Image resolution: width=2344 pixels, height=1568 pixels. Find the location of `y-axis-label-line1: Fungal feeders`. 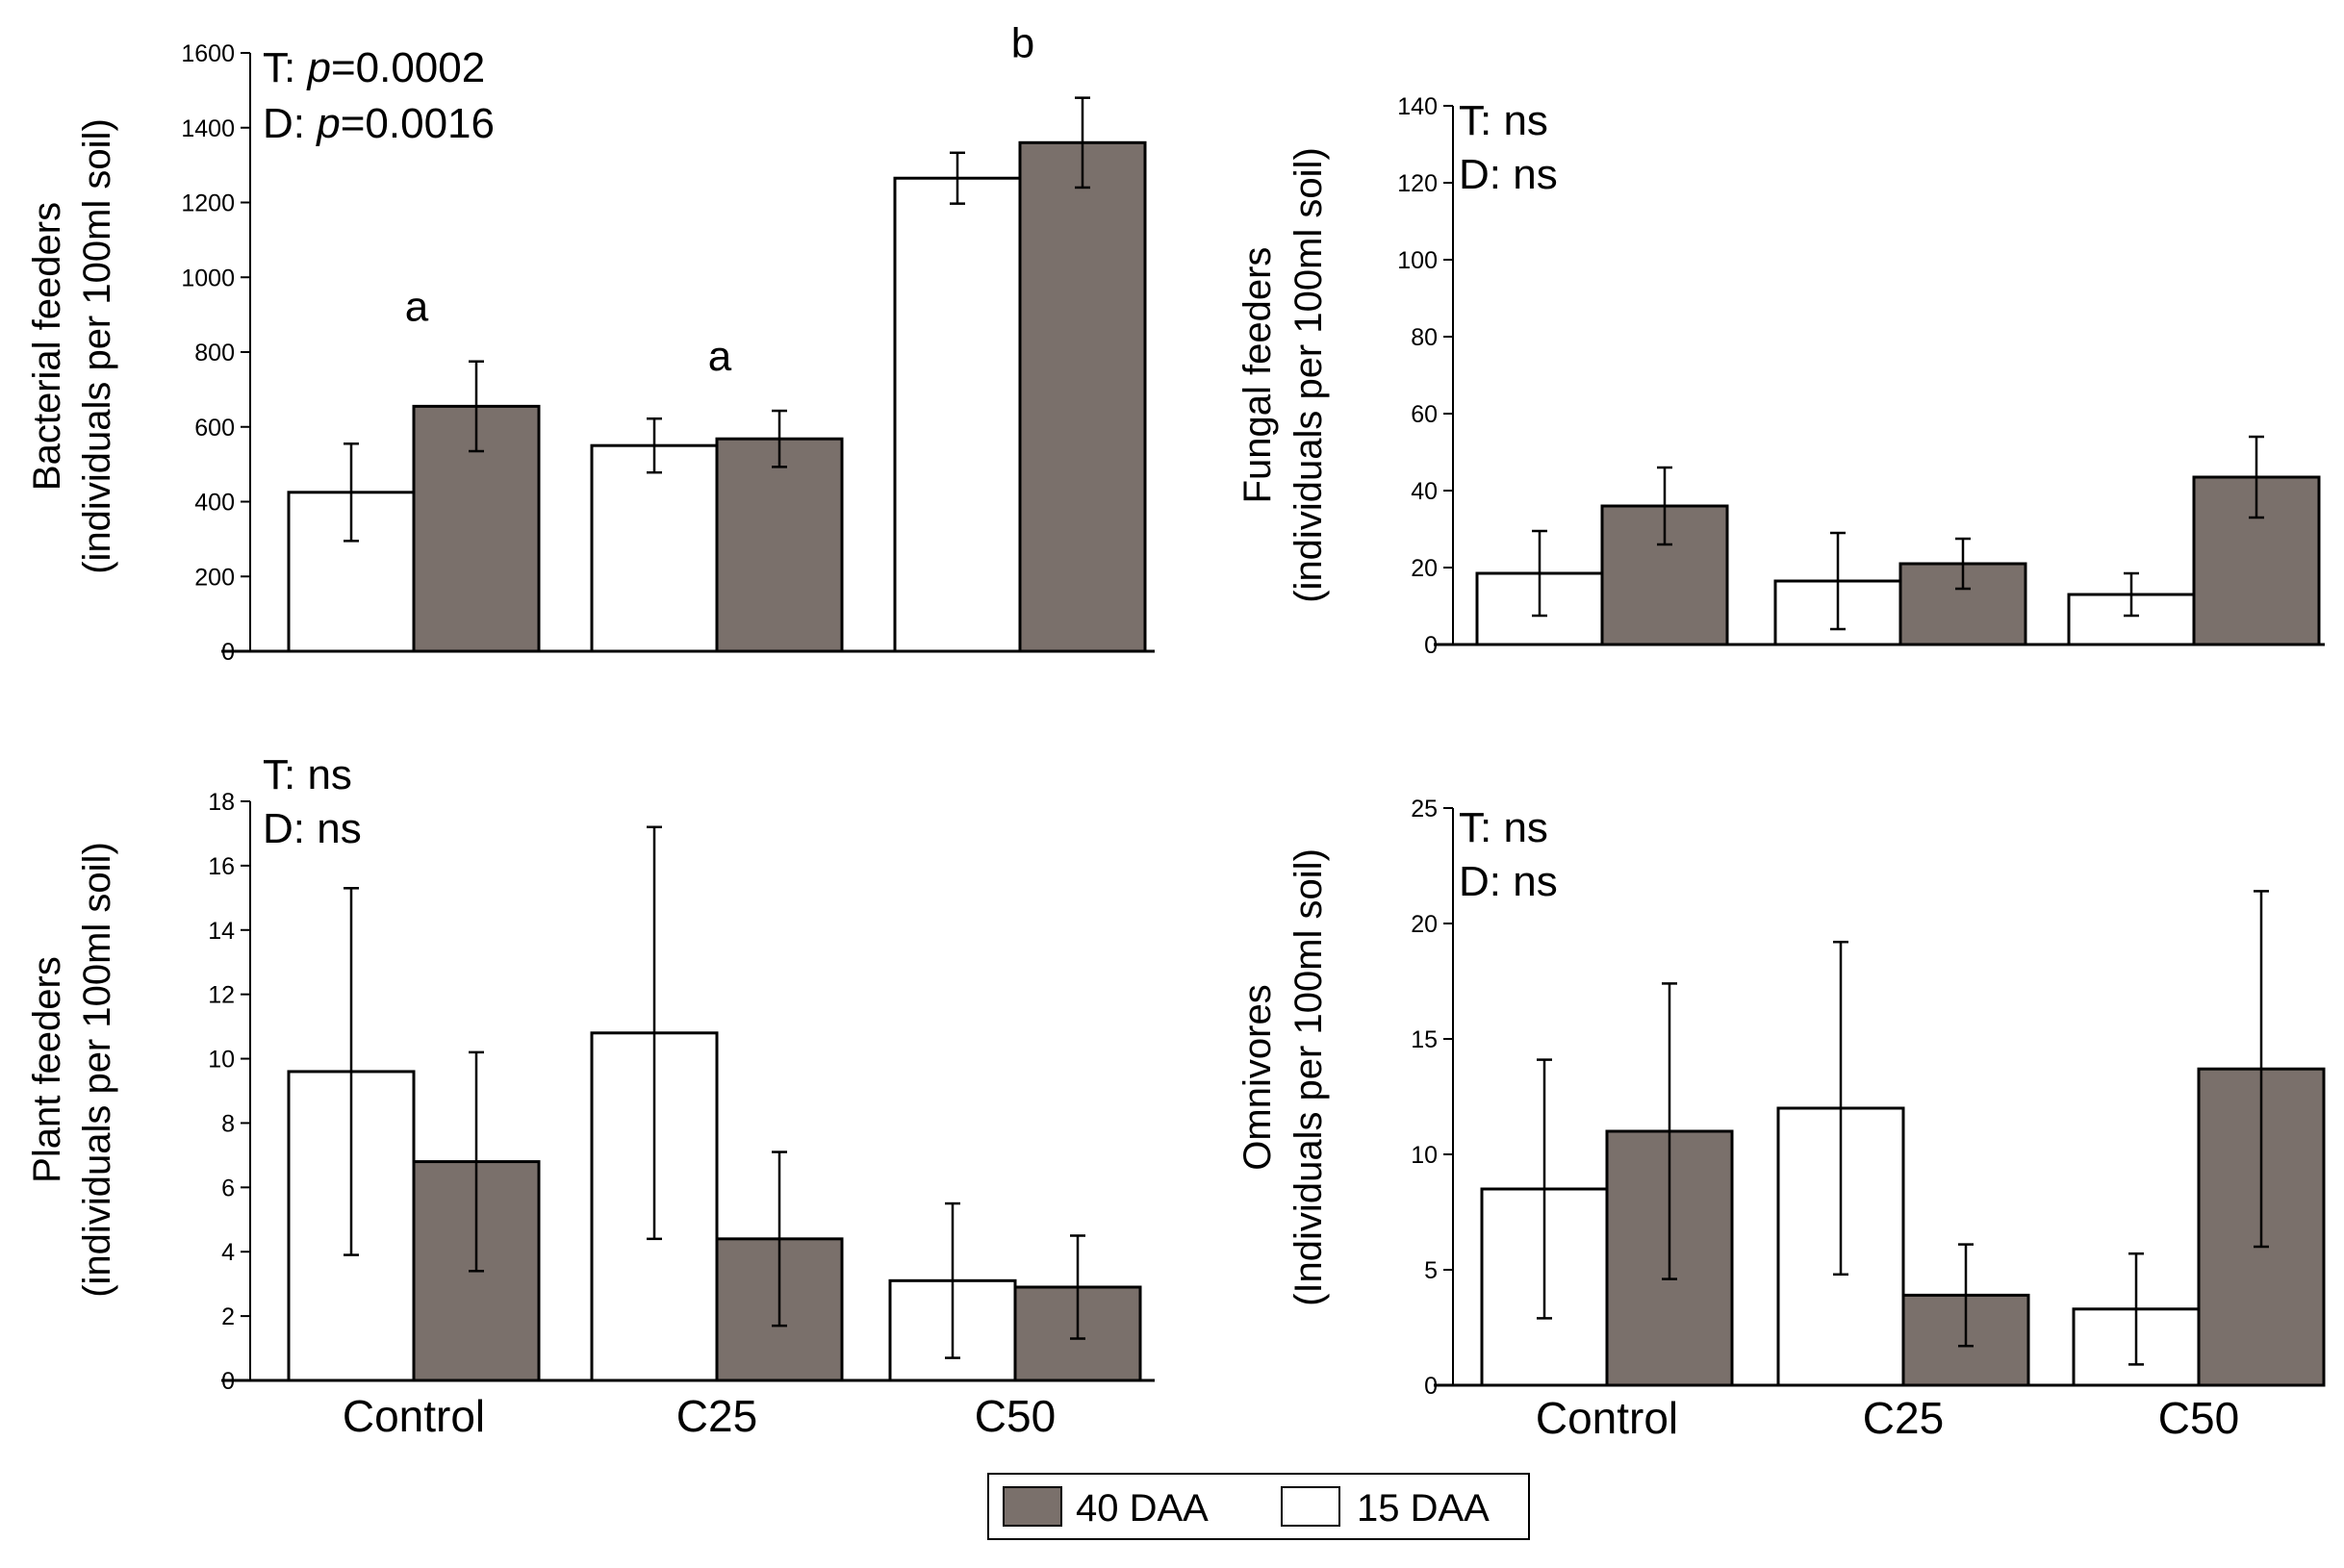

y-axis-label-line1: Fungal feeders is located at coordinates (1258, 375).